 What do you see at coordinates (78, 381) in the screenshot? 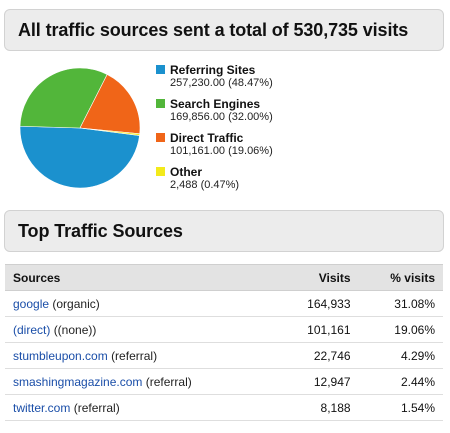
I see `source-link: smashingmagazine.com` at bounding box center [78, 381].